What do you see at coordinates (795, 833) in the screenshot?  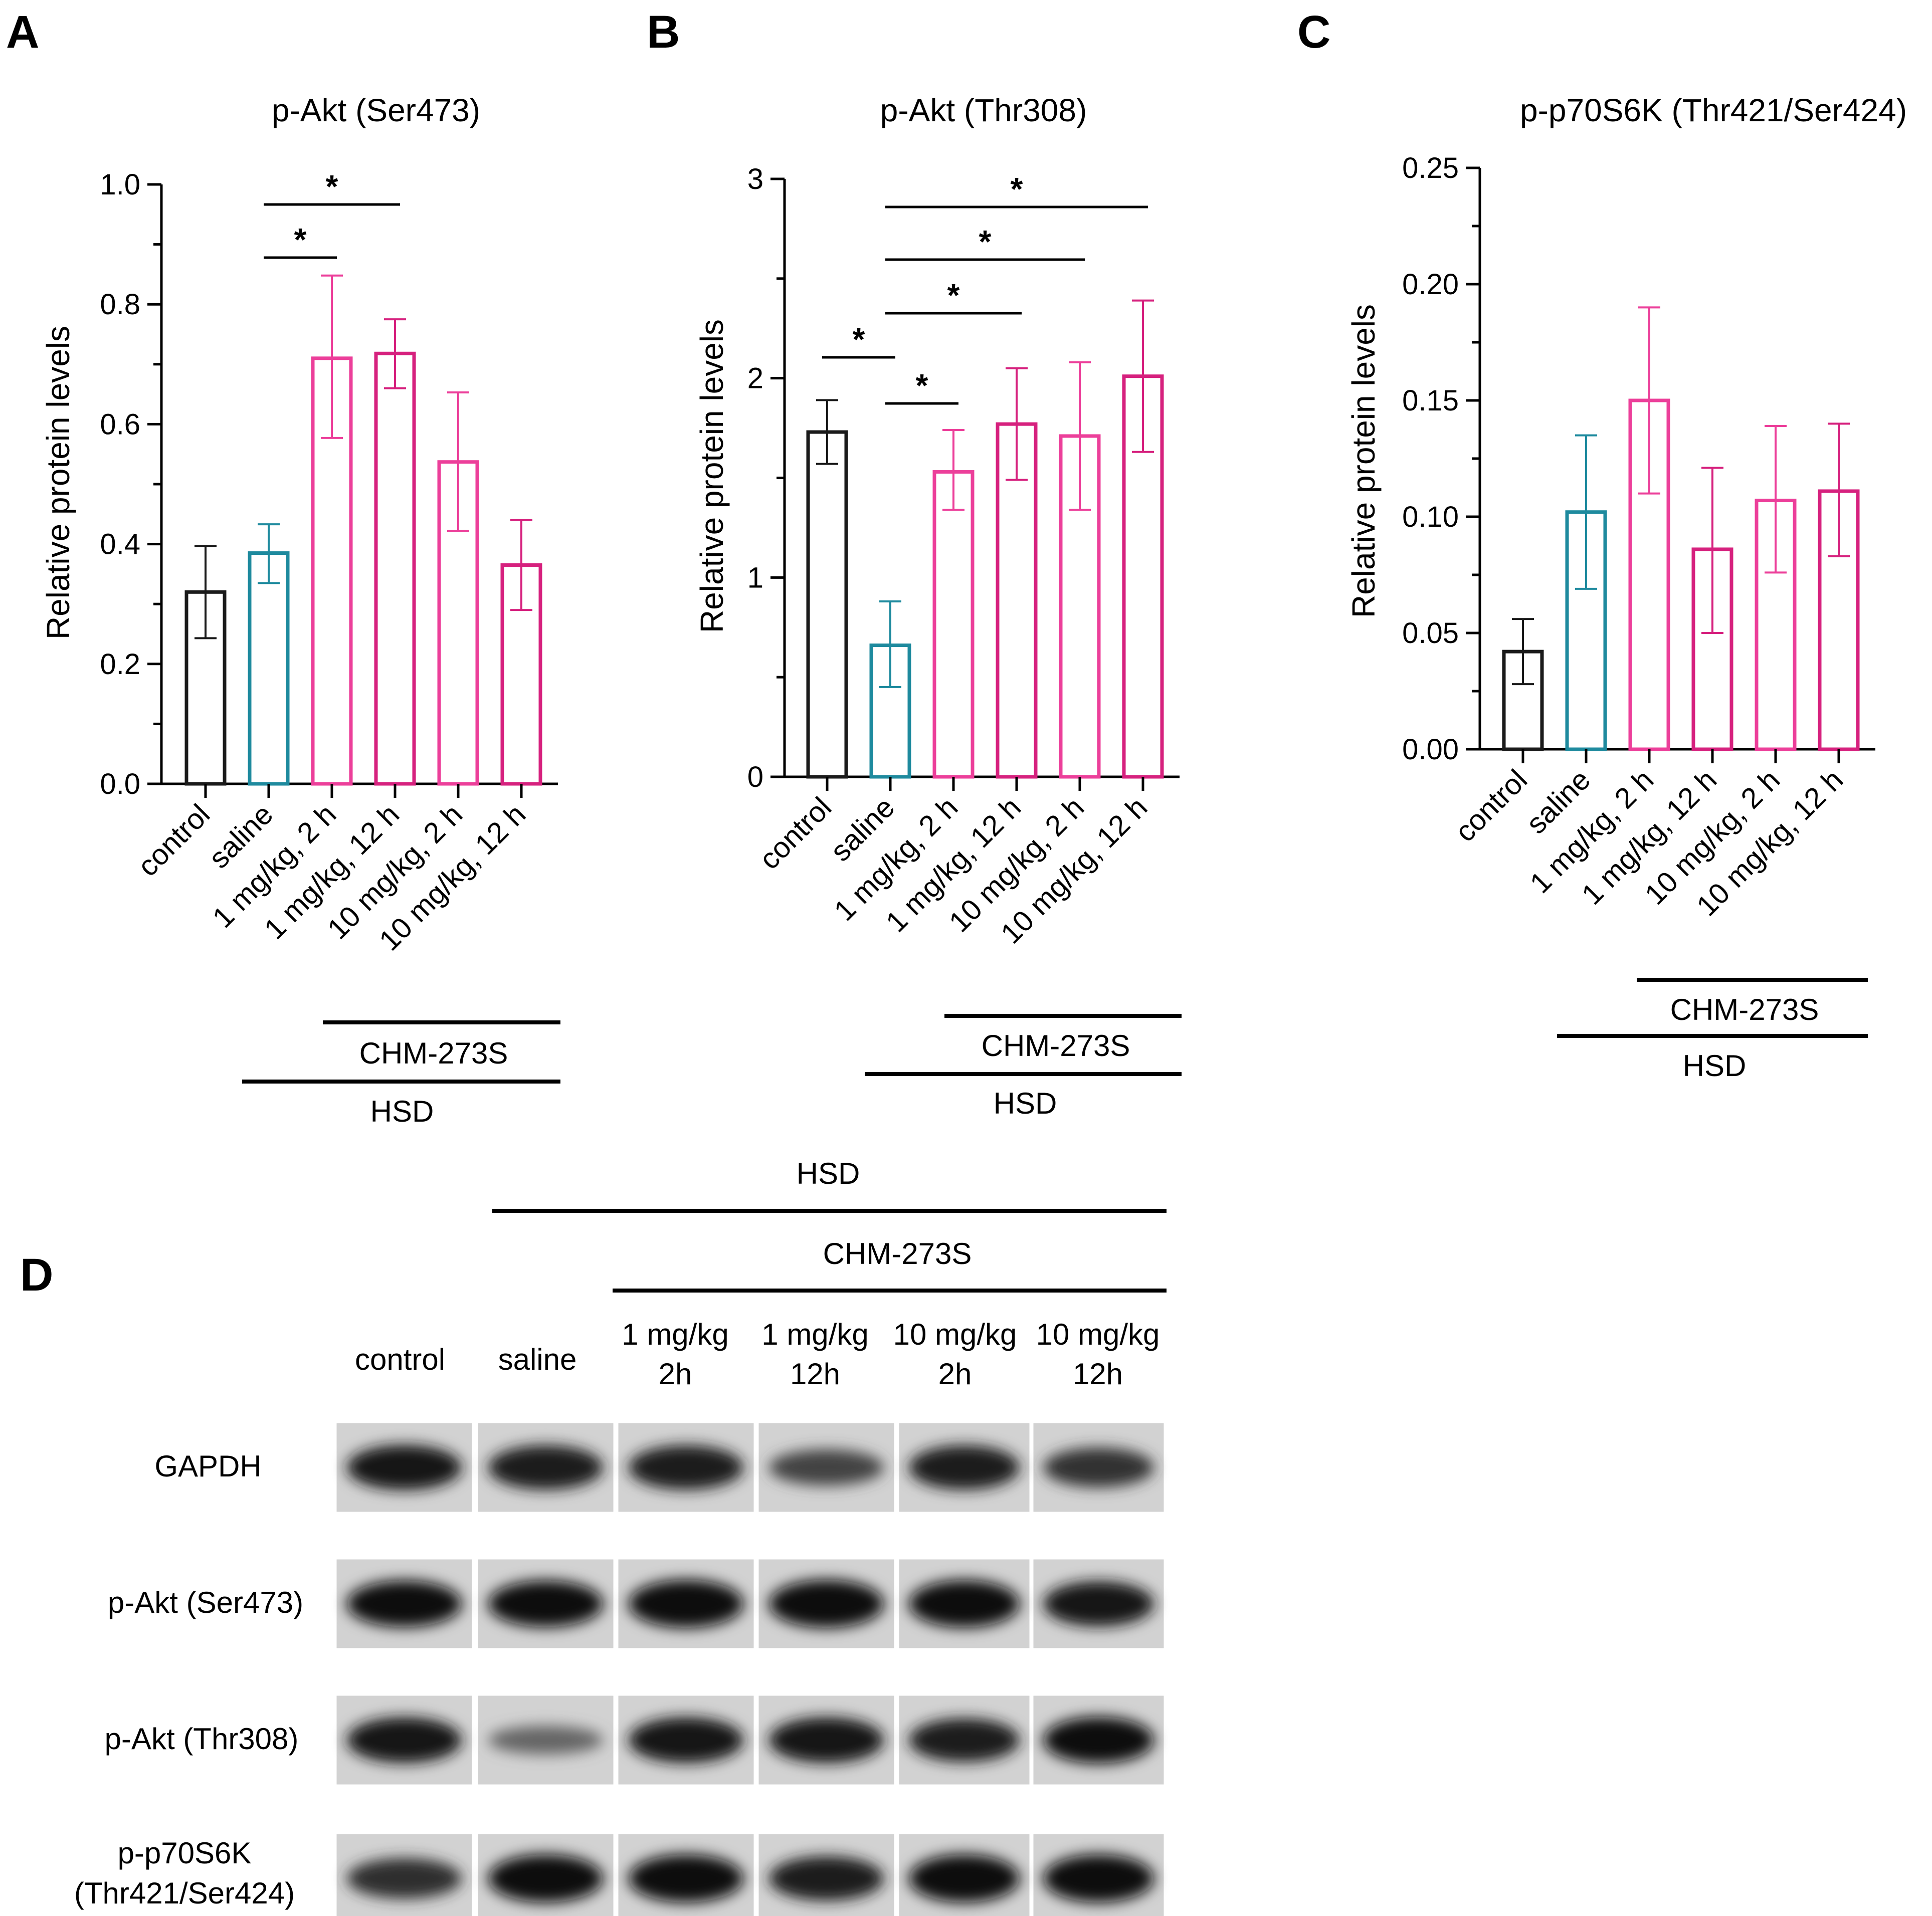 I see `chart-b-xtick-label: control` at bounding box center [795, 833].